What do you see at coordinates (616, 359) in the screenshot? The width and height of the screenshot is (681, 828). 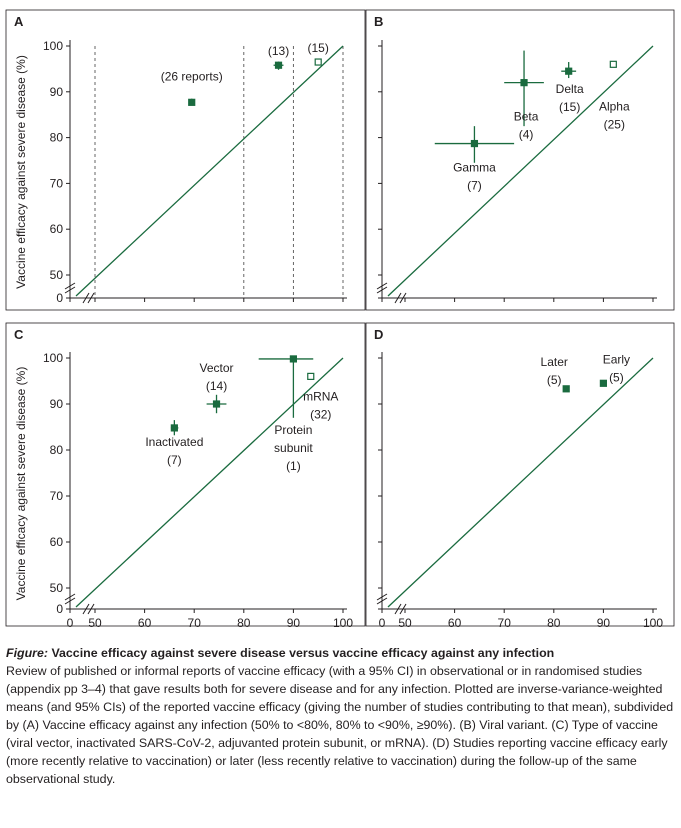 I see `point-label: Early` at bounding box center [616, 359].